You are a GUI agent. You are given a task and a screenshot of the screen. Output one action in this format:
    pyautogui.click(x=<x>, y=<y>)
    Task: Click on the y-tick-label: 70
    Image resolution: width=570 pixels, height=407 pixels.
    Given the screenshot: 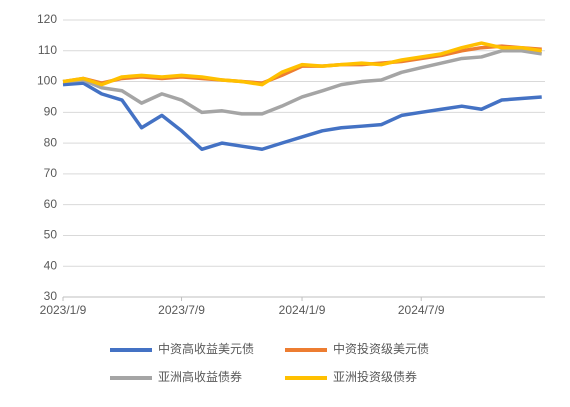 What is the action you would take?
    pyautogui.click(x=51, y=173)
    